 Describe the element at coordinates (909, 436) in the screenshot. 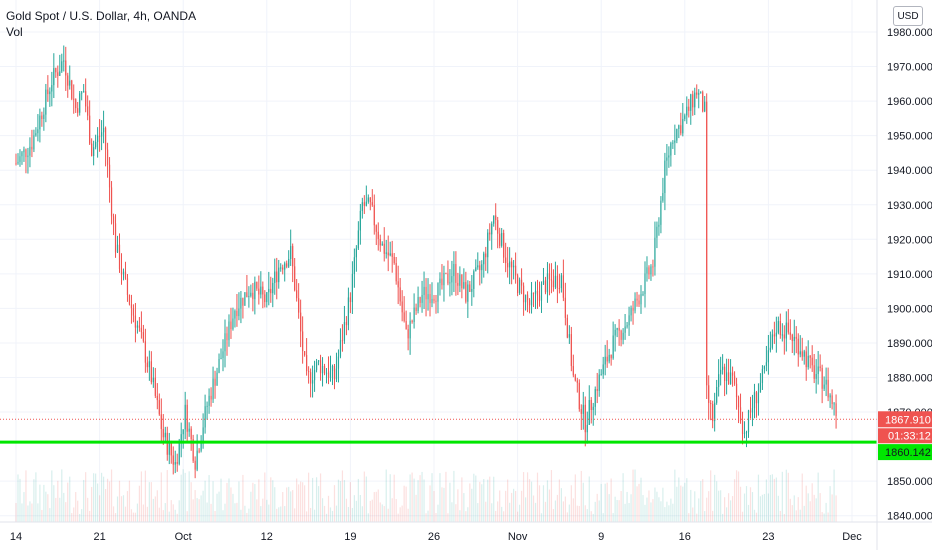

I see `countdown-value: 01:33:12` at that location.